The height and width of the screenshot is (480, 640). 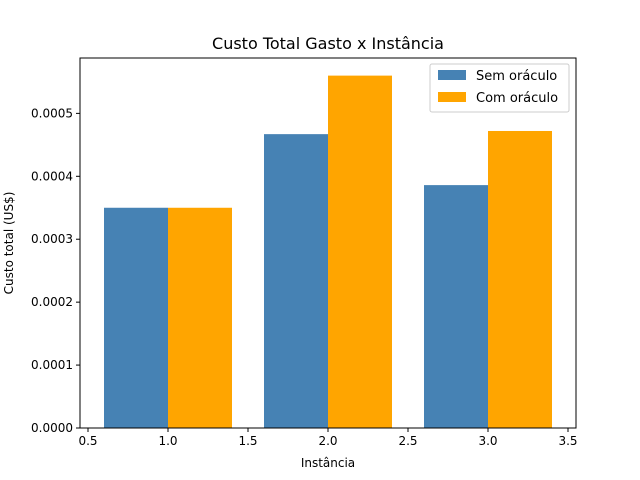 What do you see at coordinates (200, 317) in the screenshot?
I see `bar-series1-x0` at bounding box center [200, 317].